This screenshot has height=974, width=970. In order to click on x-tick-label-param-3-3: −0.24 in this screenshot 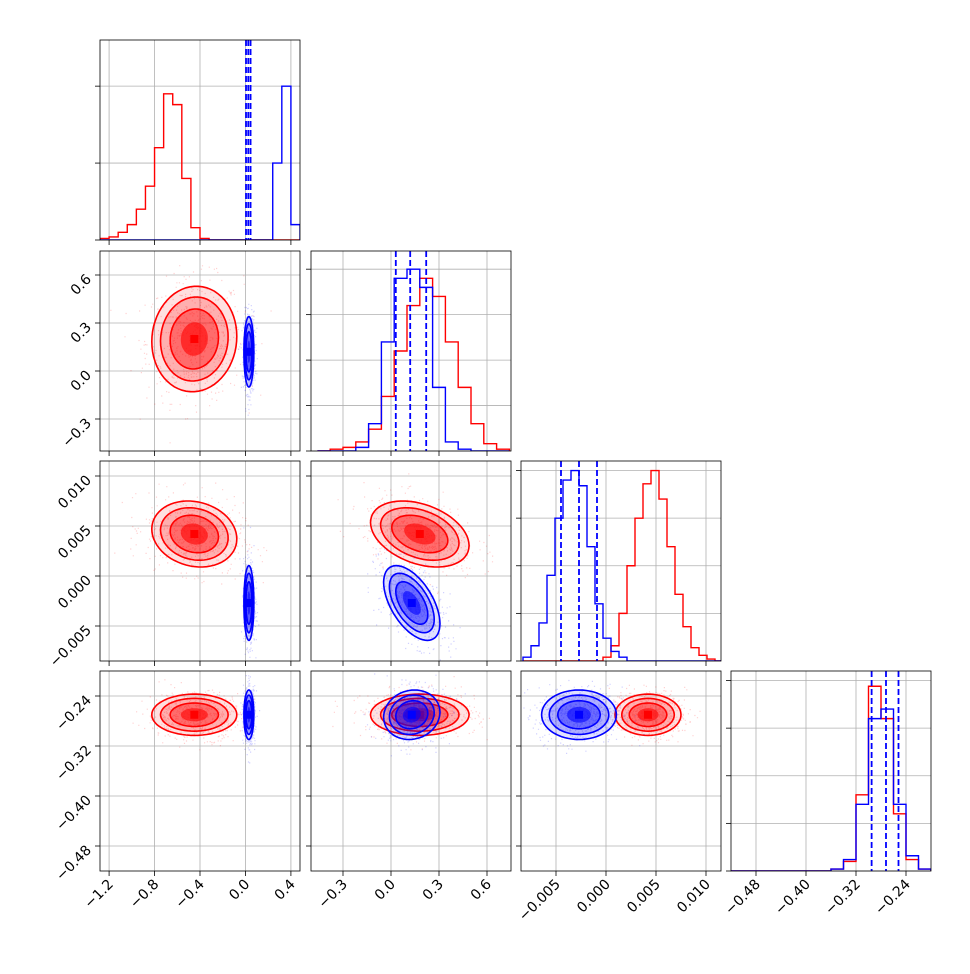, I will do `click(893, 897)`.